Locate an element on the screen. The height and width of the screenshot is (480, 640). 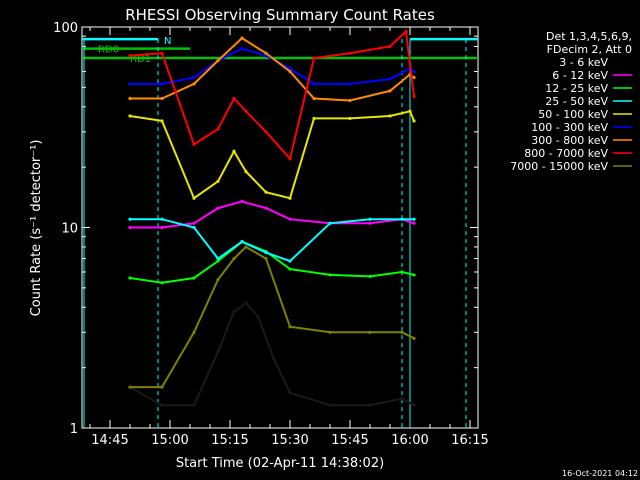
annotation-rd1: RD1 is located at coordinates (140, 59).